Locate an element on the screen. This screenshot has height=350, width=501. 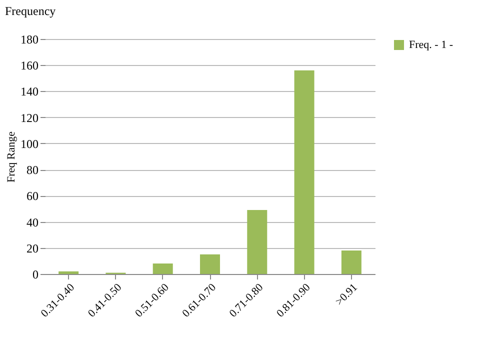
y-axis-title: Freq Range is located at coordinates (12, 157).